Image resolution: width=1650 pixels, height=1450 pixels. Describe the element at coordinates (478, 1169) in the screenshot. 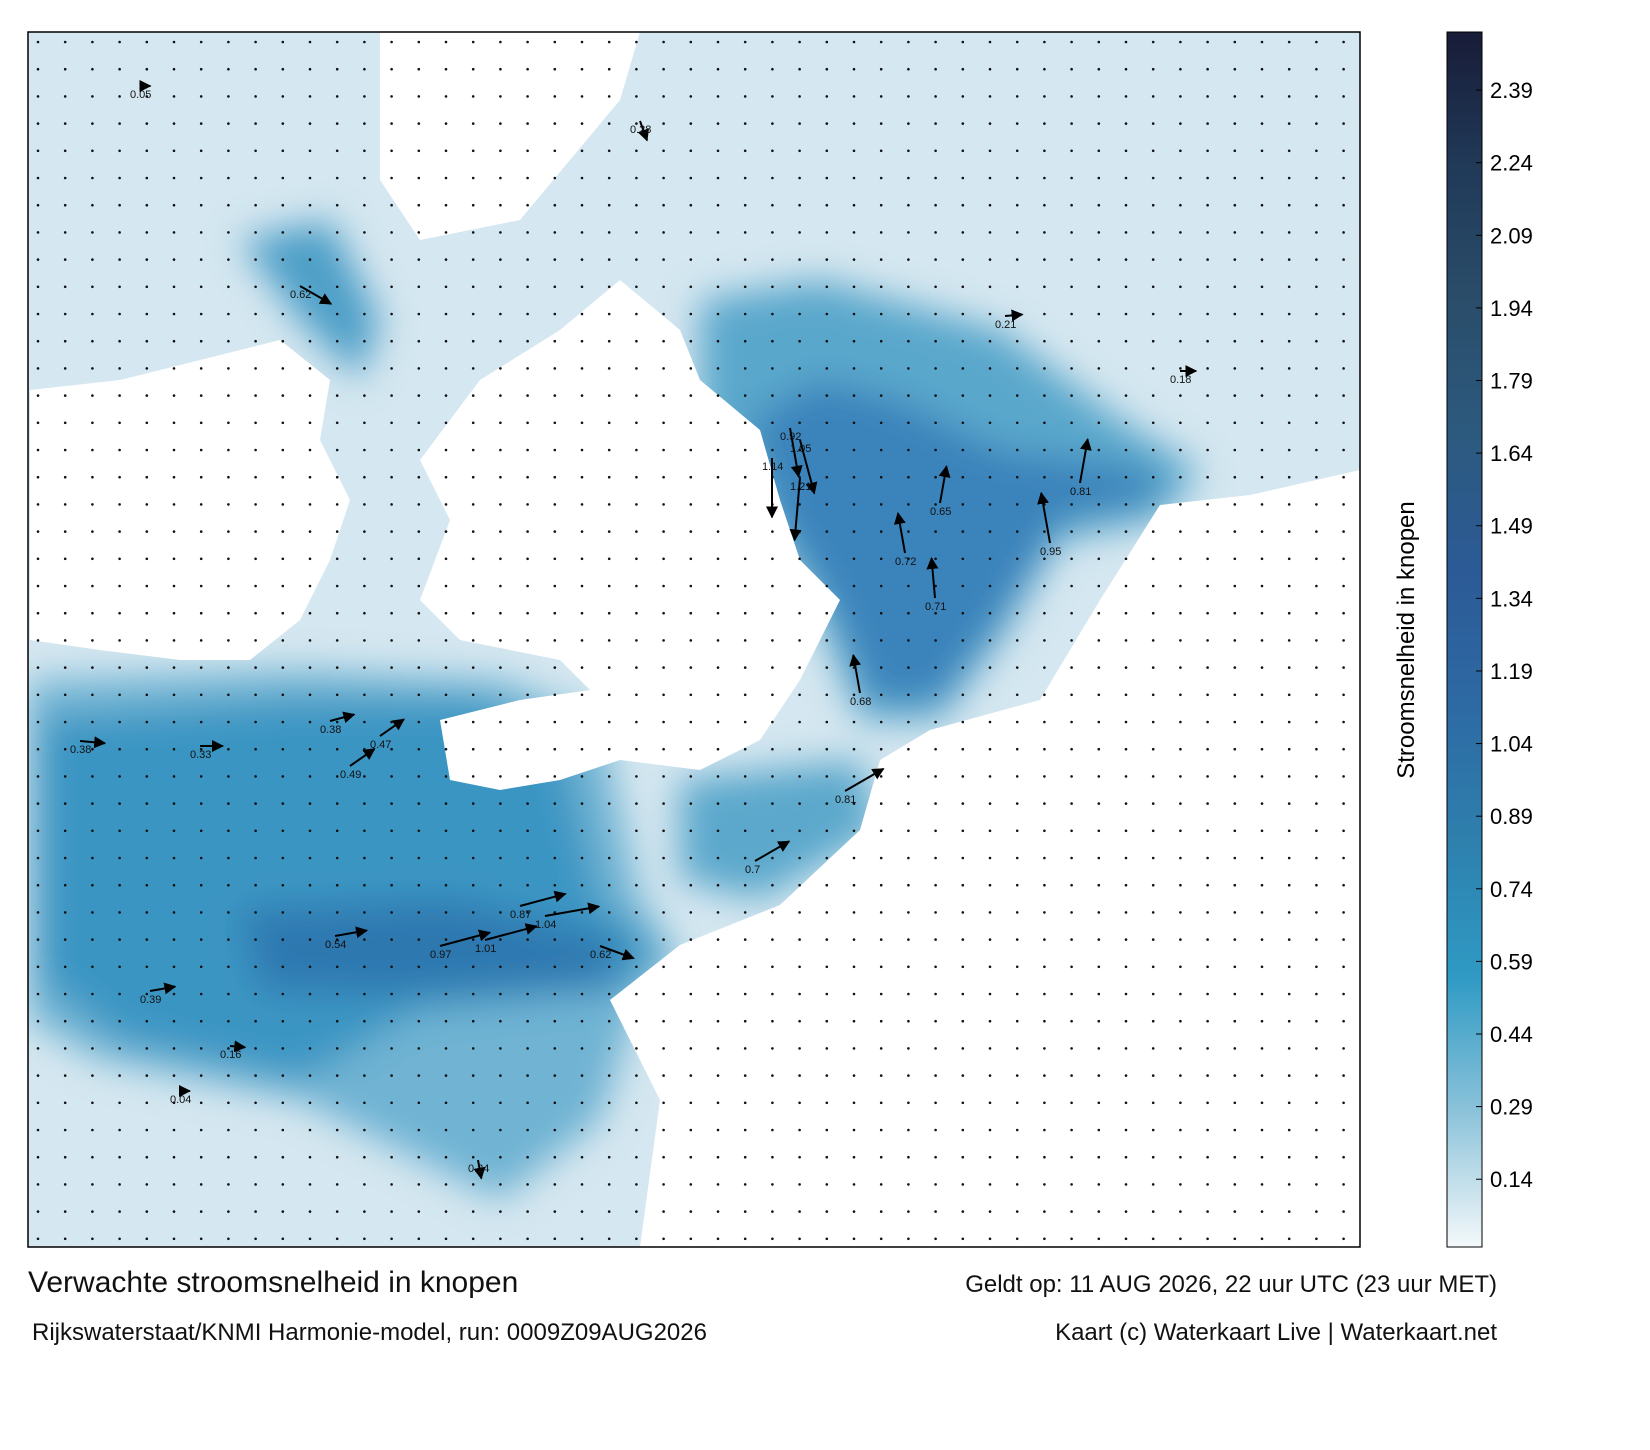

I see `current-label: 0.24` at that location.